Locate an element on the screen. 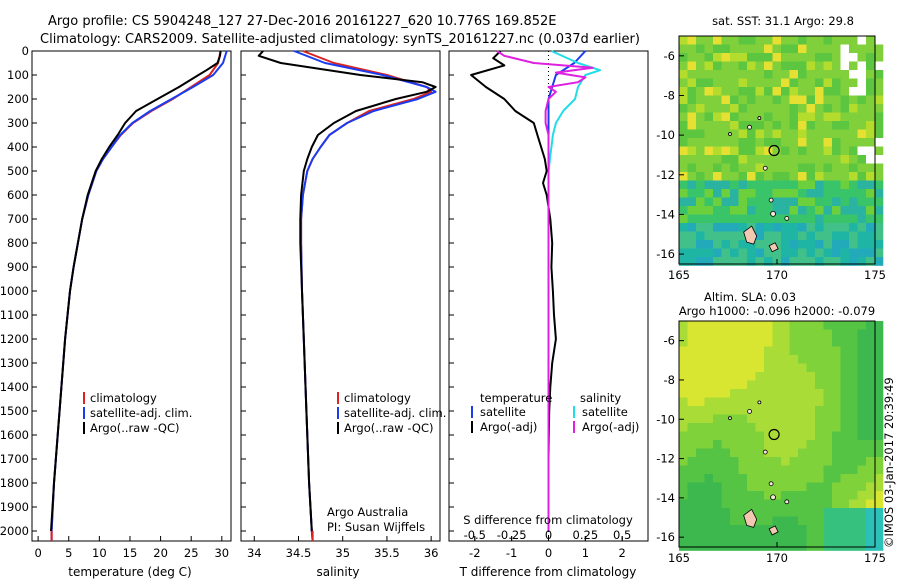 This screenshot has width=900, height=584. top-tick-label: 0.25 is located at coordinates (586, 535).